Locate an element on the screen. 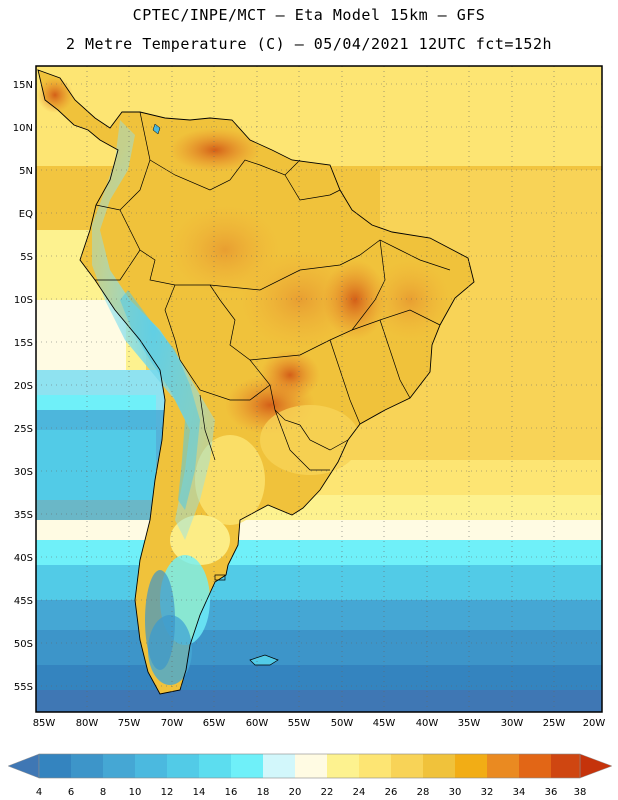  title-line-1: CPTEC/INPE/MCT – Eta Model 15km – GFS is located at coordinates (309, 15).